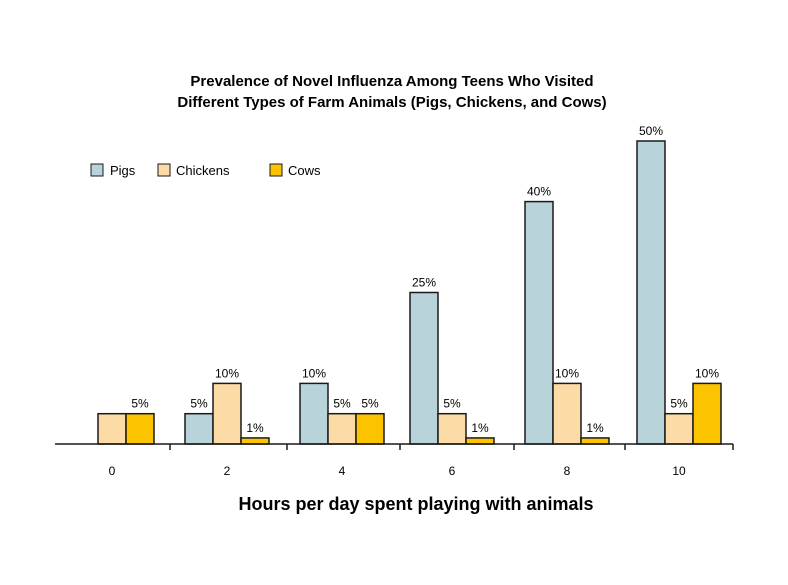  What do you see at coordinates (394, 460) in the screenshot?
I see `x-axis: 0 2 4 6 8 10` at bounding box center [394, 460].